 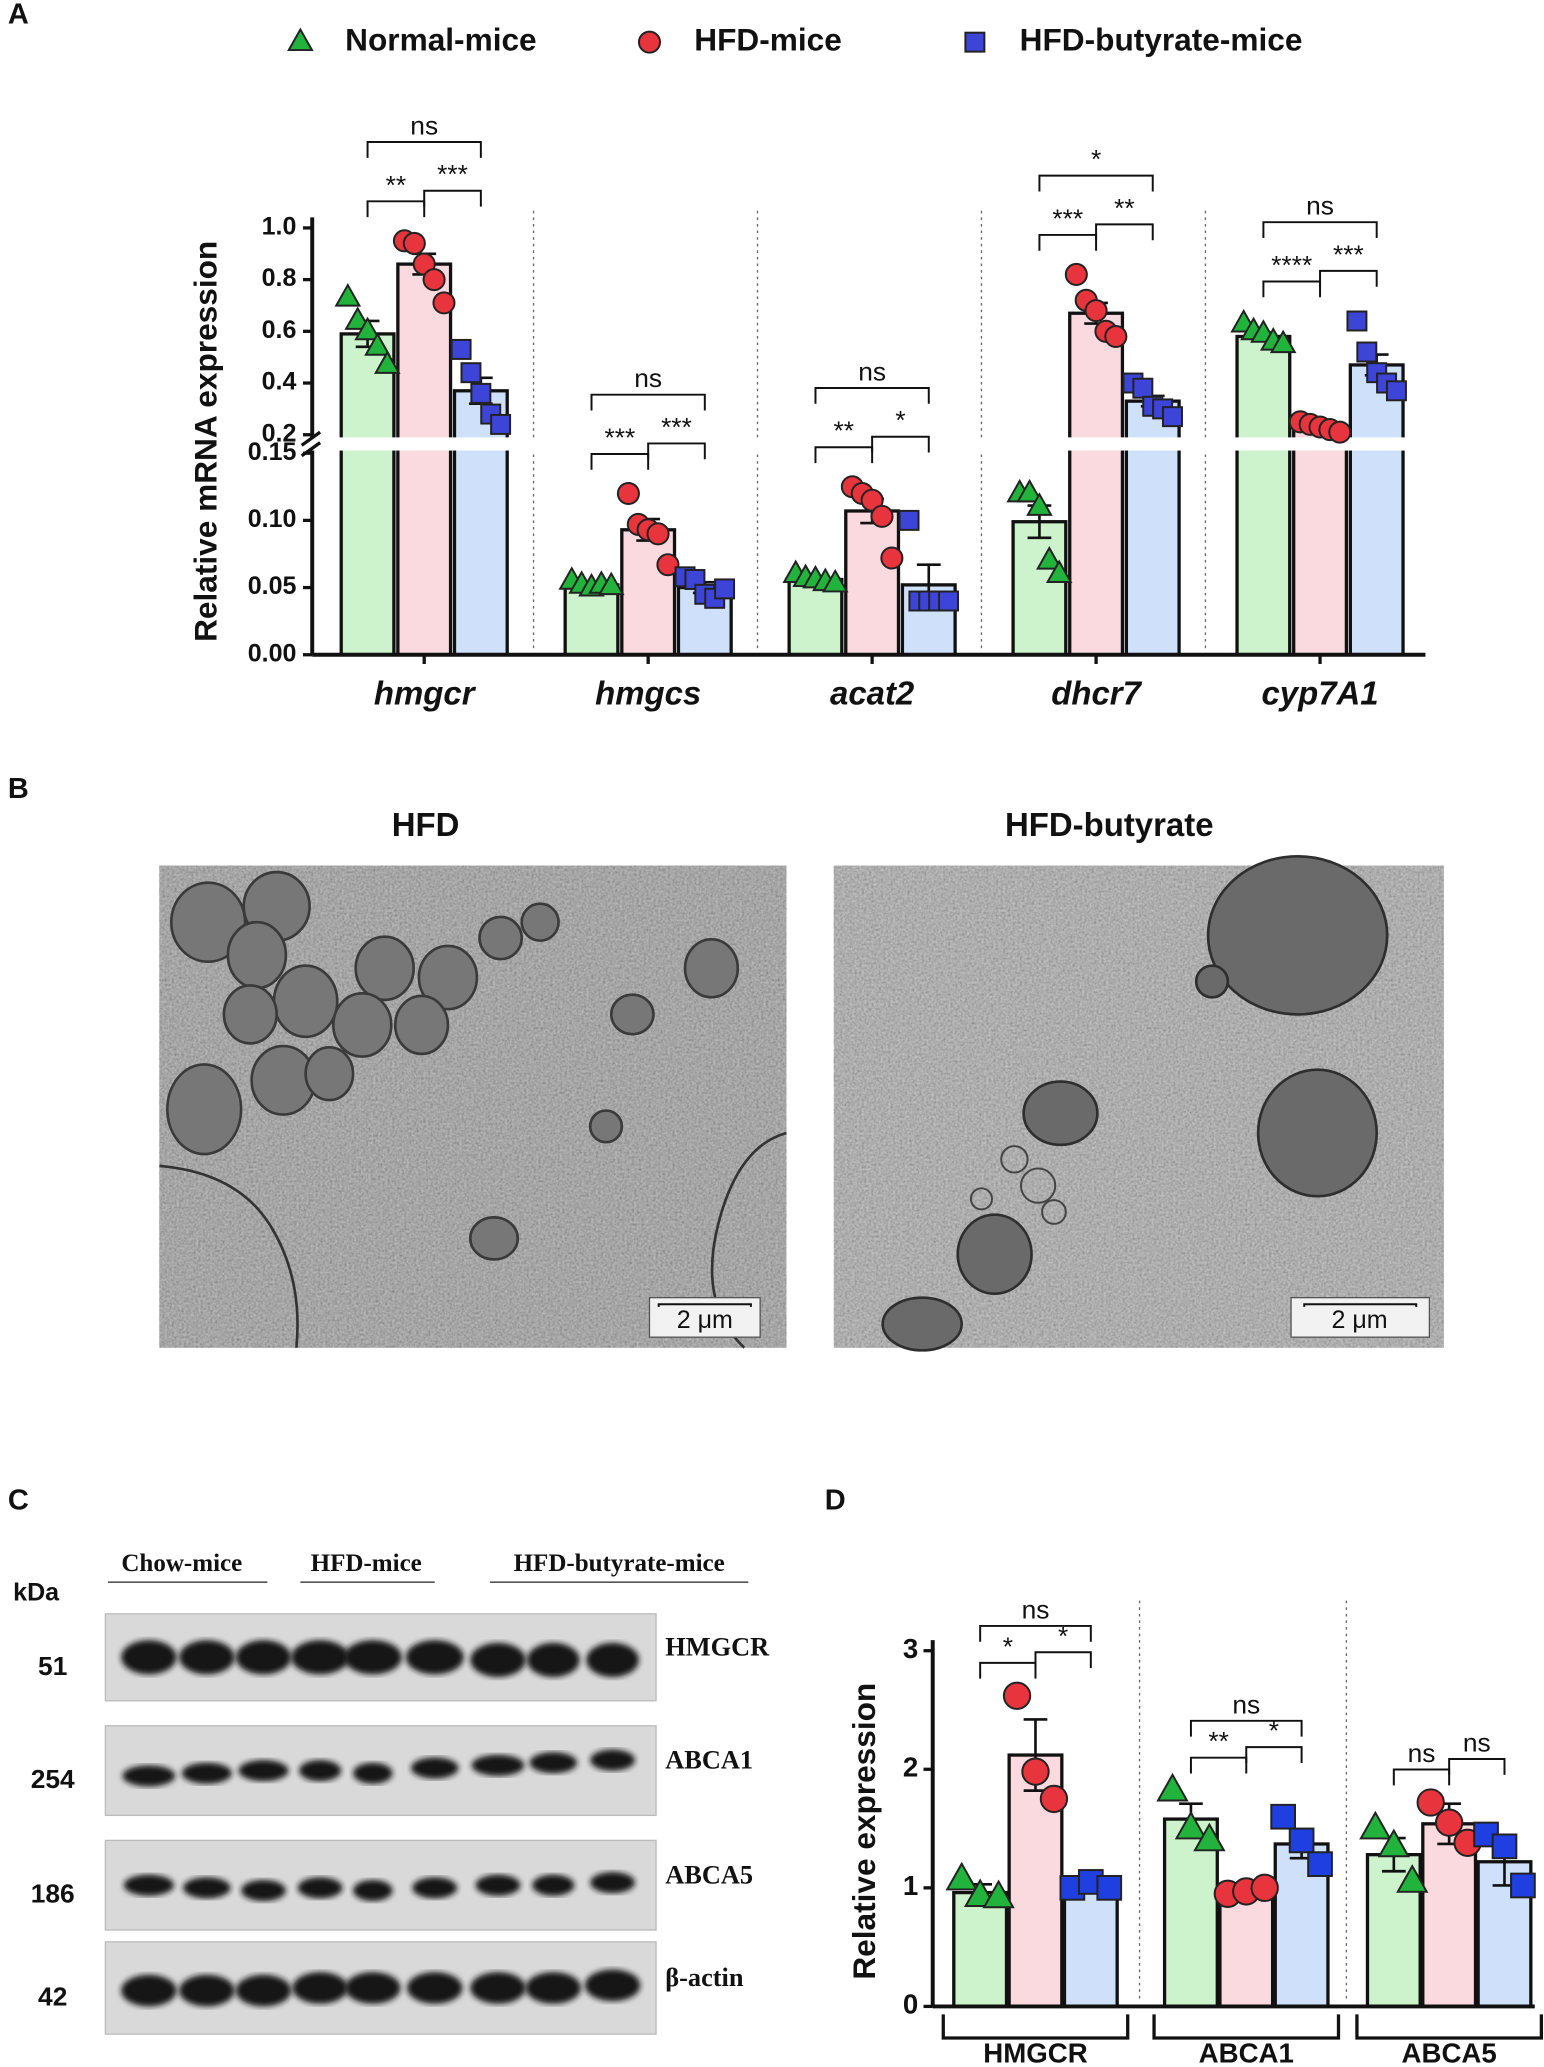 I want to click on blot-kda: 254, so click(x=53, y=1779).